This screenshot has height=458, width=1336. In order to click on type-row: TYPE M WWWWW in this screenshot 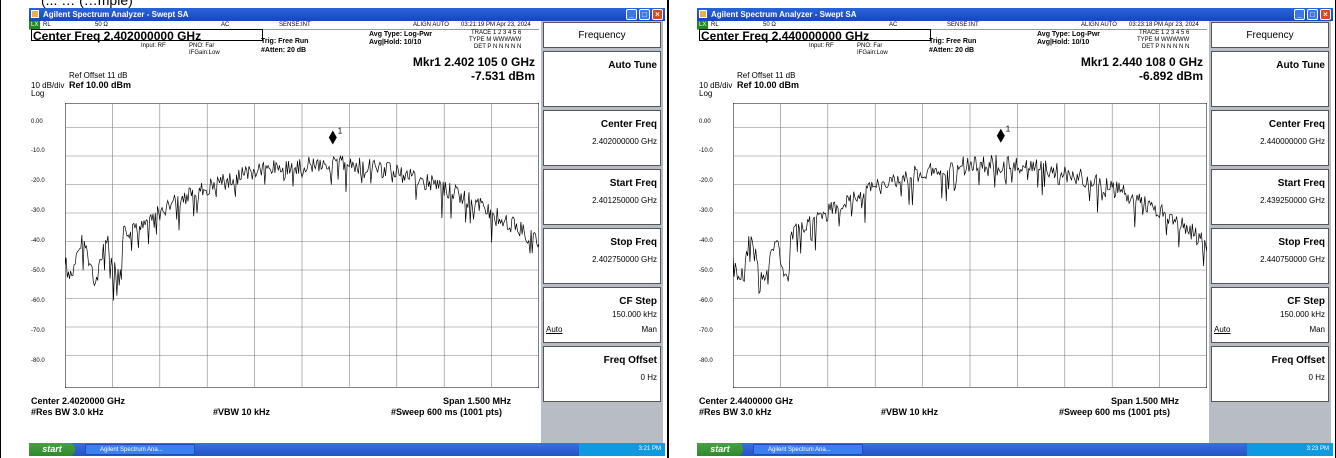, I will do `click(495, 40)`.